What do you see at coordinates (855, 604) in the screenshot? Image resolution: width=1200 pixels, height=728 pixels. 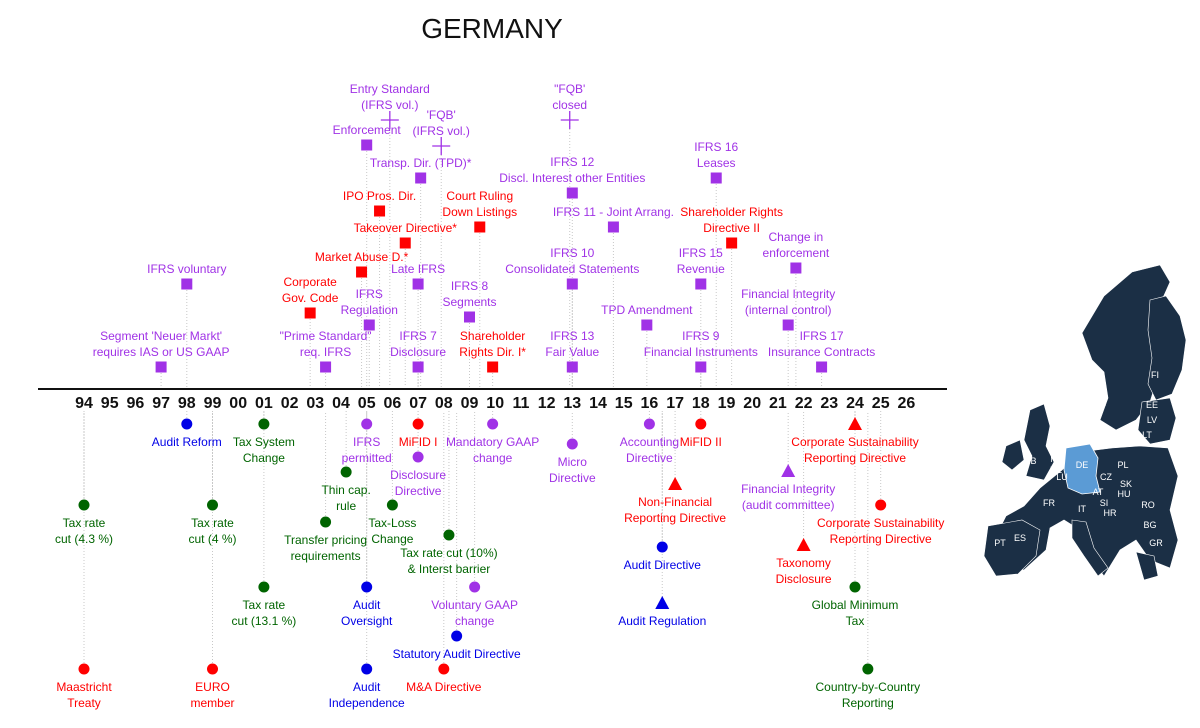 I see `event-global-minimum-tax: Global Minimum Tax` at bounding box center [855, 604].